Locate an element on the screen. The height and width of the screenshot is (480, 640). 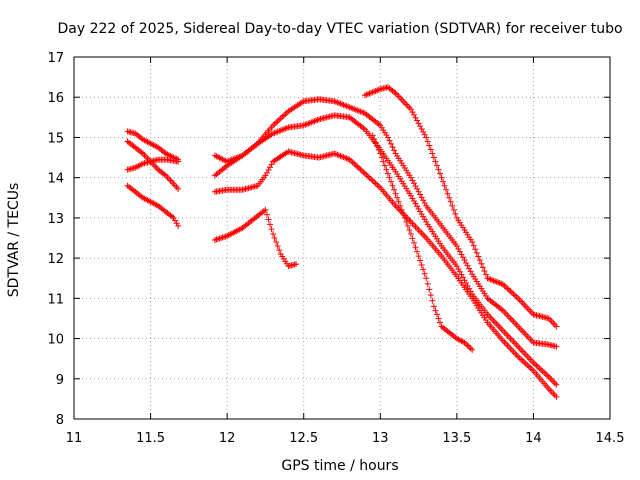
y-tick-label: 15 is located at coordinates (55, 138).